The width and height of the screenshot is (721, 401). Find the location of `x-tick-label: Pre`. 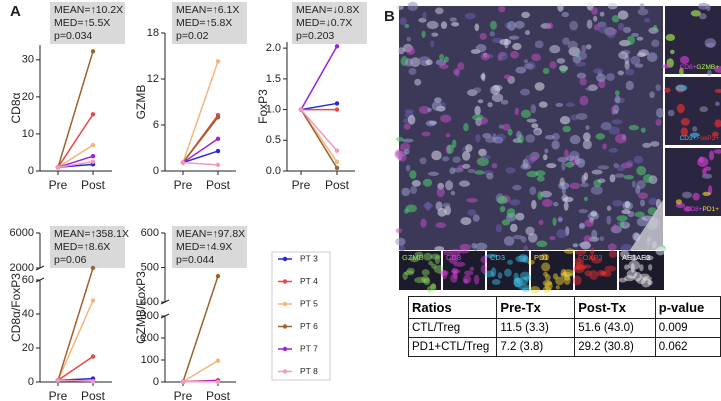

x-tick-label: Pre is located at coordinates (183, 395).